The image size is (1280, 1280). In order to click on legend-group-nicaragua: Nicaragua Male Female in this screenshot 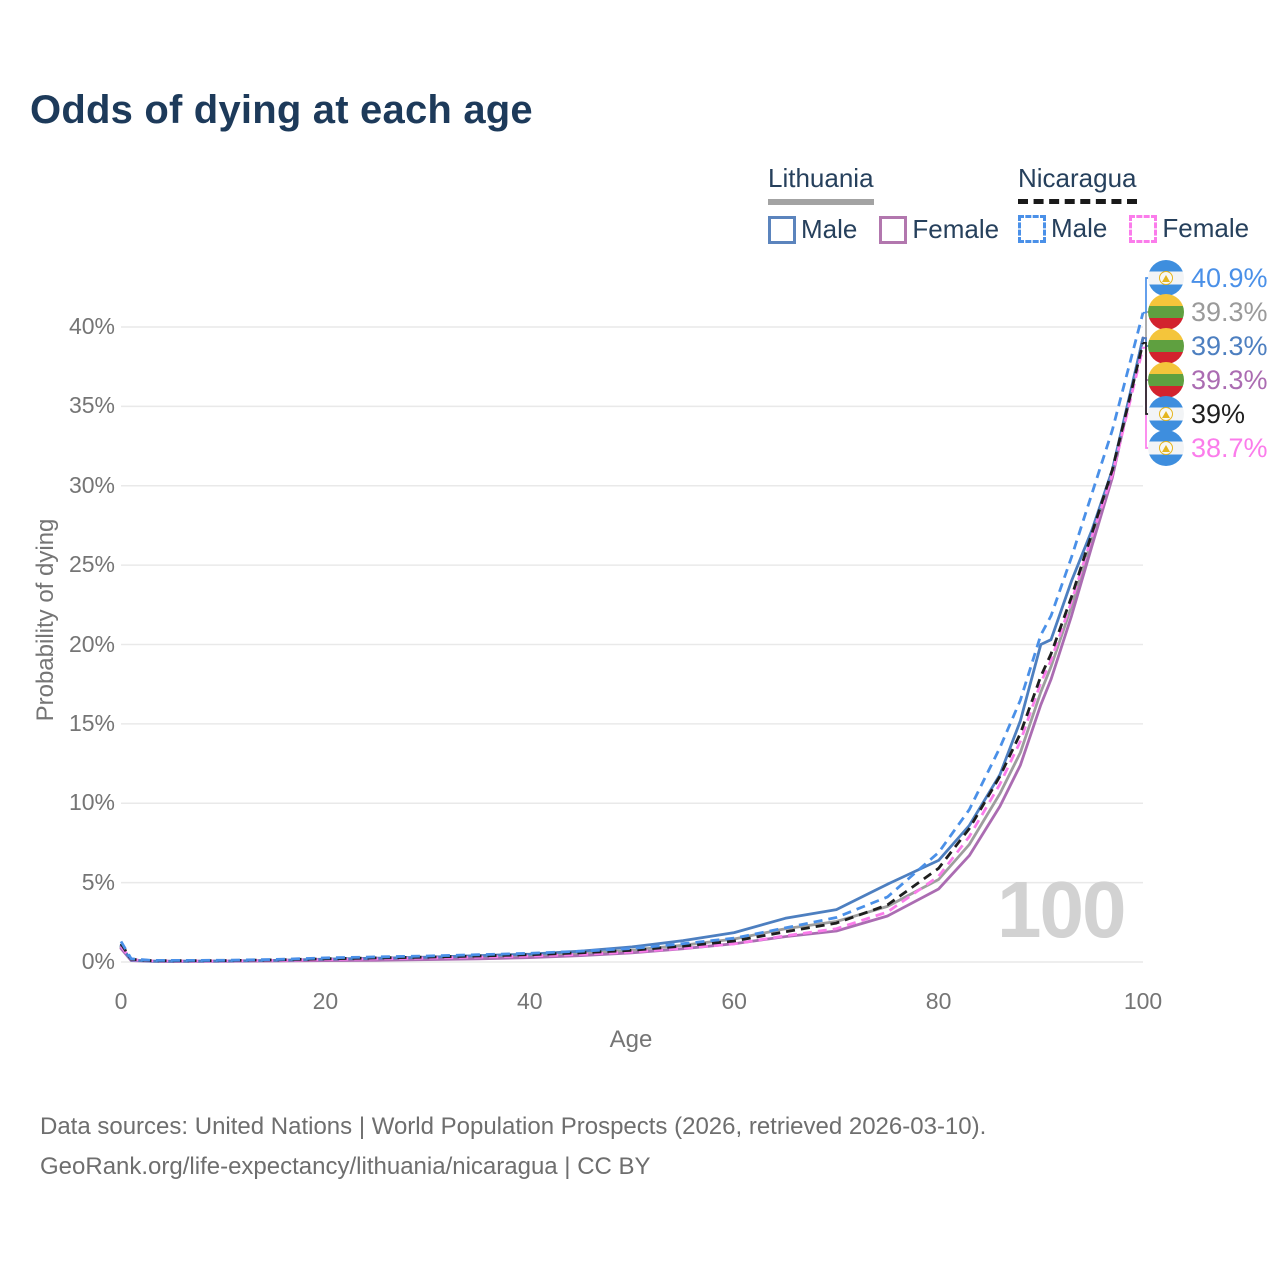, I will do `click(1133, 203)`.